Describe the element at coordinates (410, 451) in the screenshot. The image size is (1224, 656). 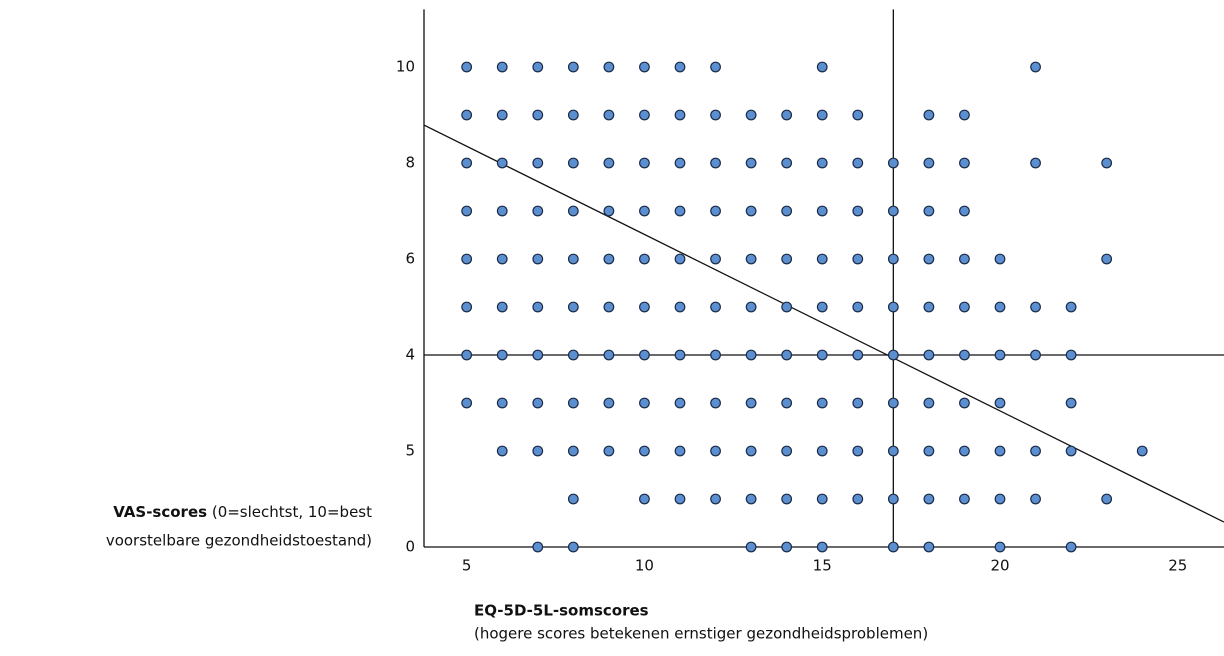
I see `y-tick-label: 5` at that location.